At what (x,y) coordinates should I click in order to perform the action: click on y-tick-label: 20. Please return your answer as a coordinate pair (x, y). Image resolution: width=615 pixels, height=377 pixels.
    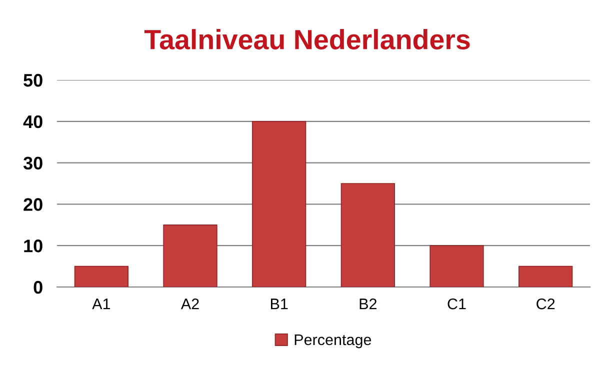
    Looking at the image, I should click on (33, 204).